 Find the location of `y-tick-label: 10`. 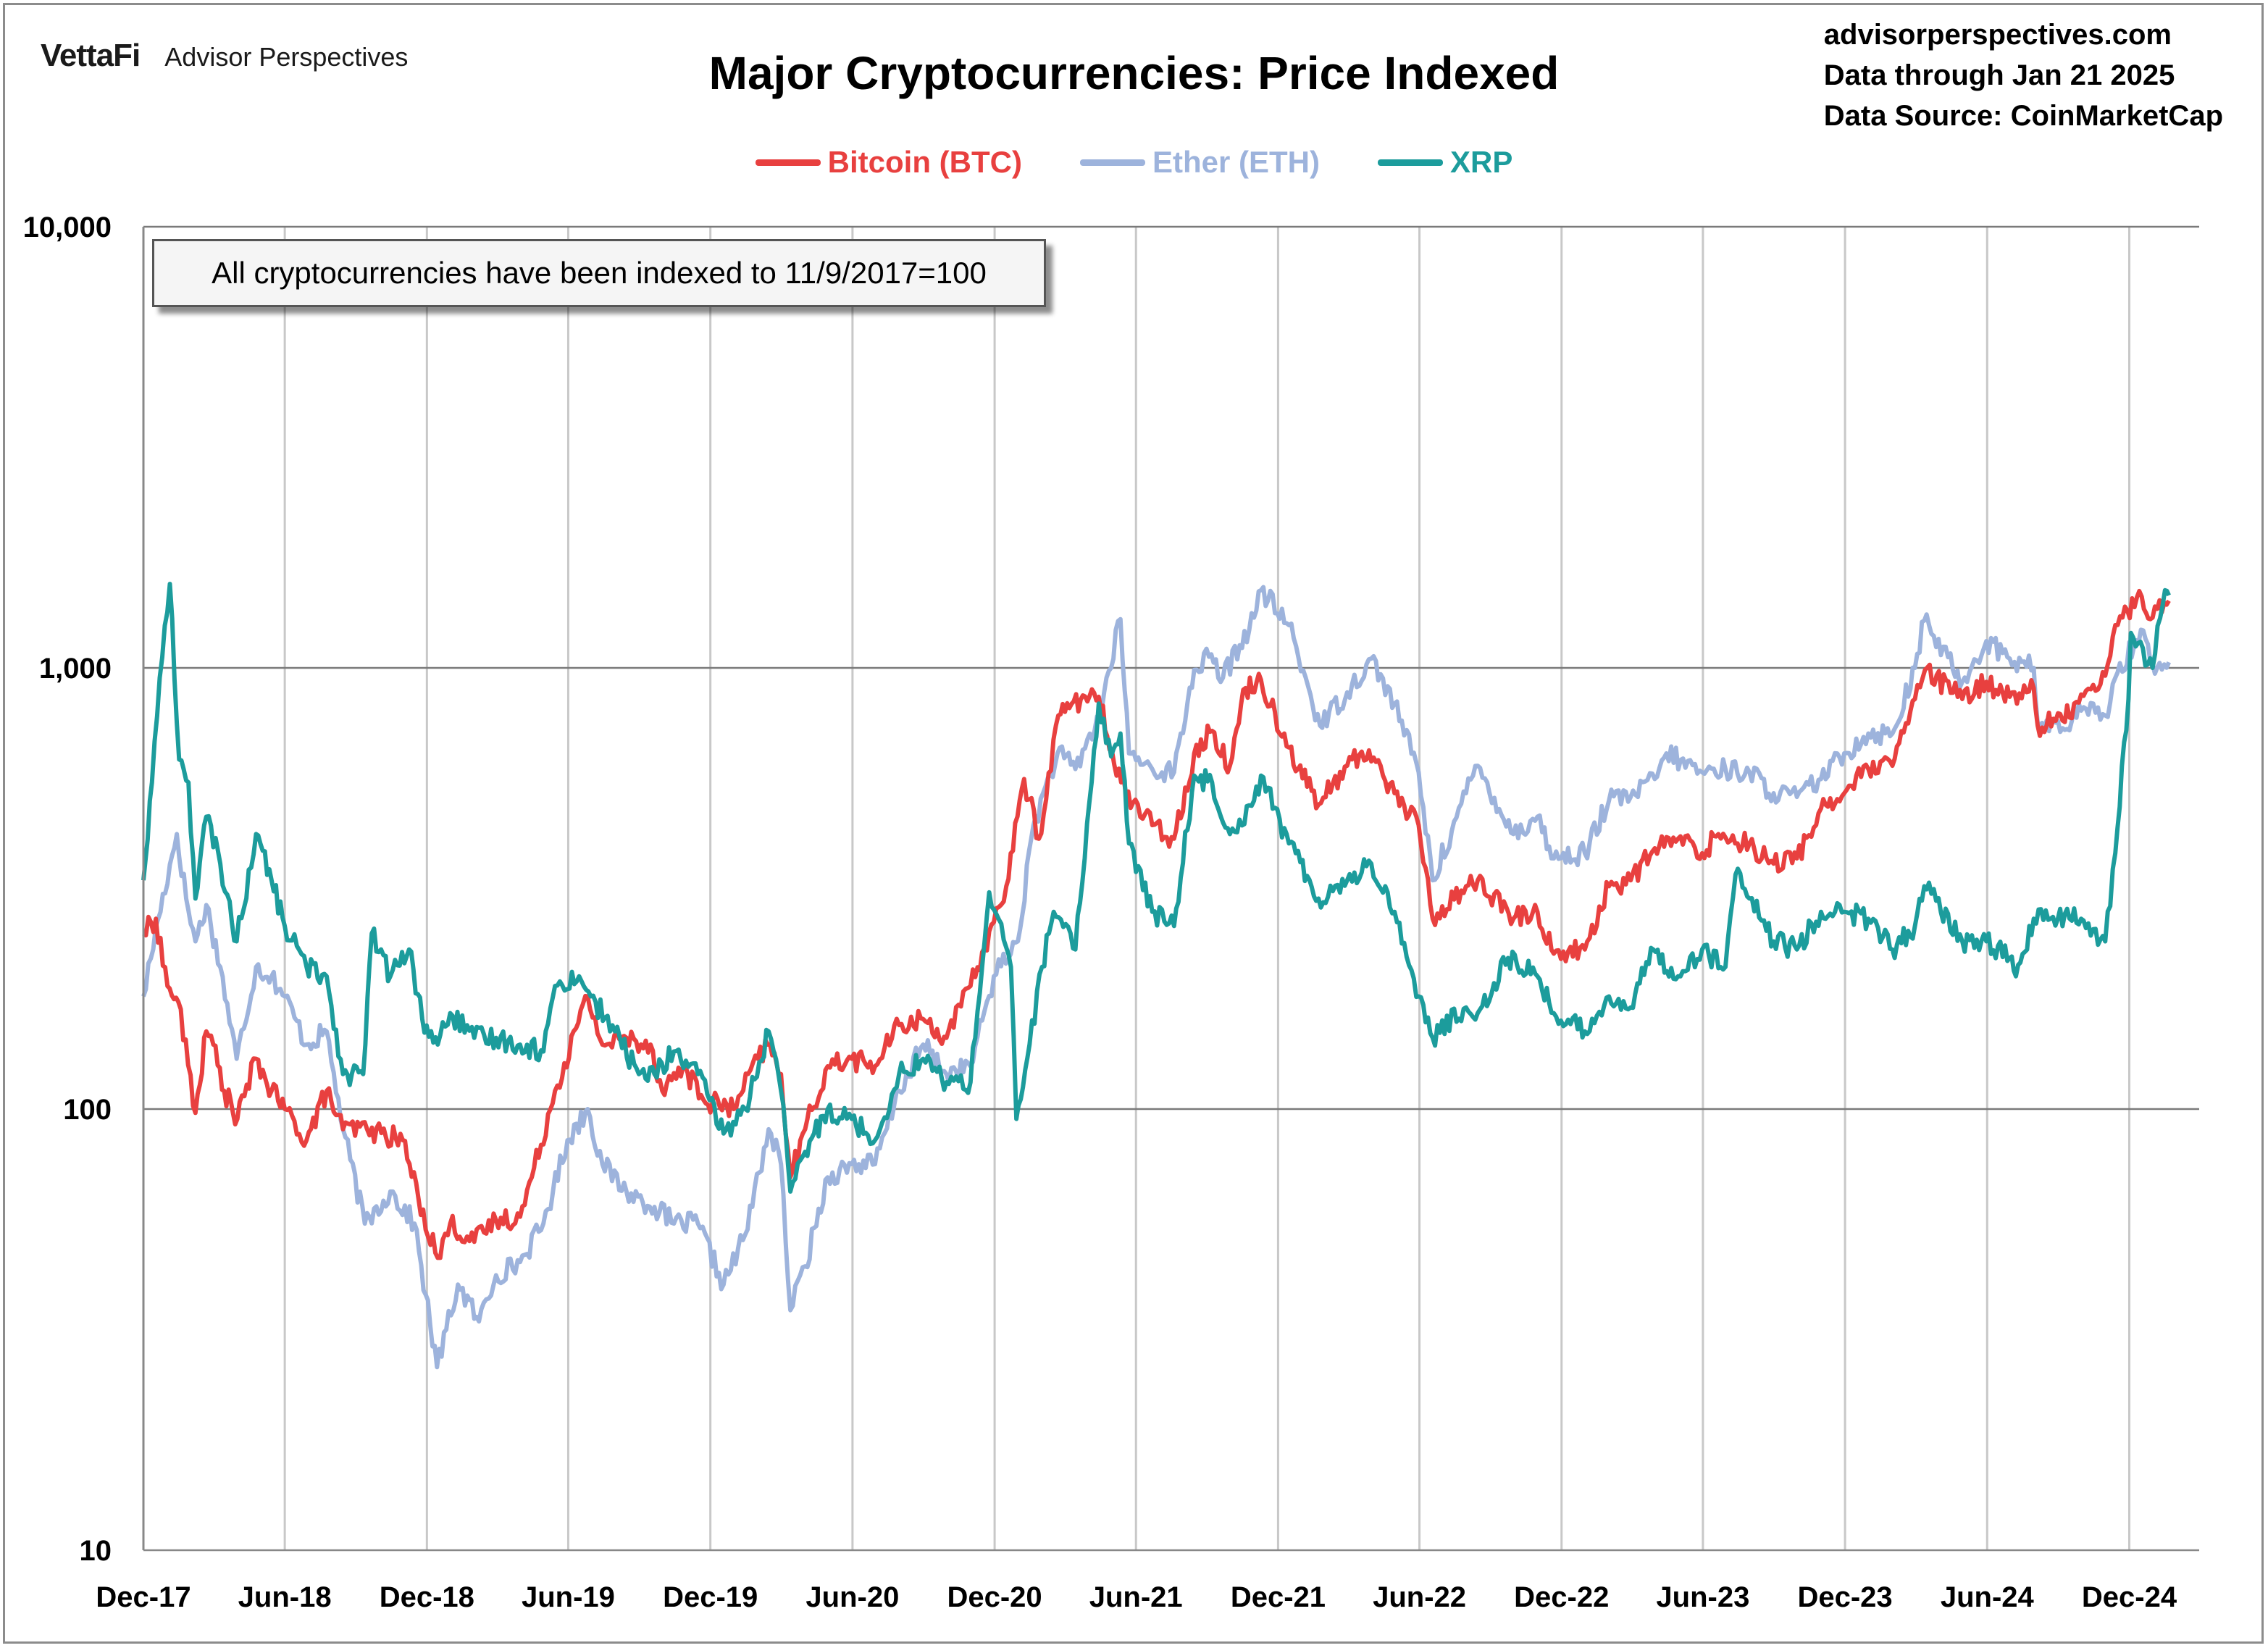

y-tick-label: 10 is located at coordinates (96, 1551).